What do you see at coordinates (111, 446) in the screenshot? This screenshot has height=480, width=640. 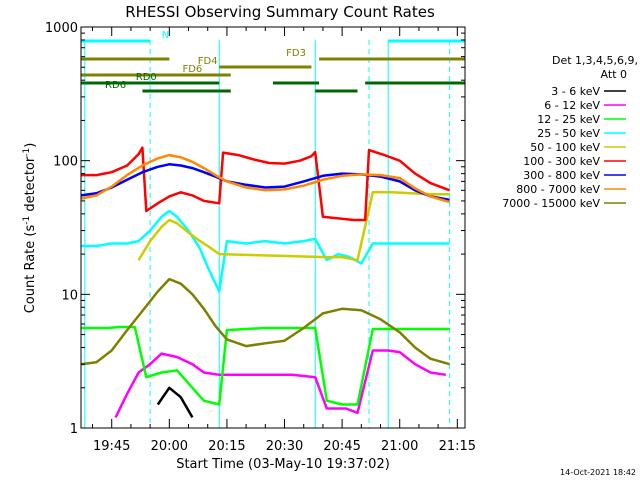 I see `x-tick-label: 19:45` at bounding box center [111, 446].